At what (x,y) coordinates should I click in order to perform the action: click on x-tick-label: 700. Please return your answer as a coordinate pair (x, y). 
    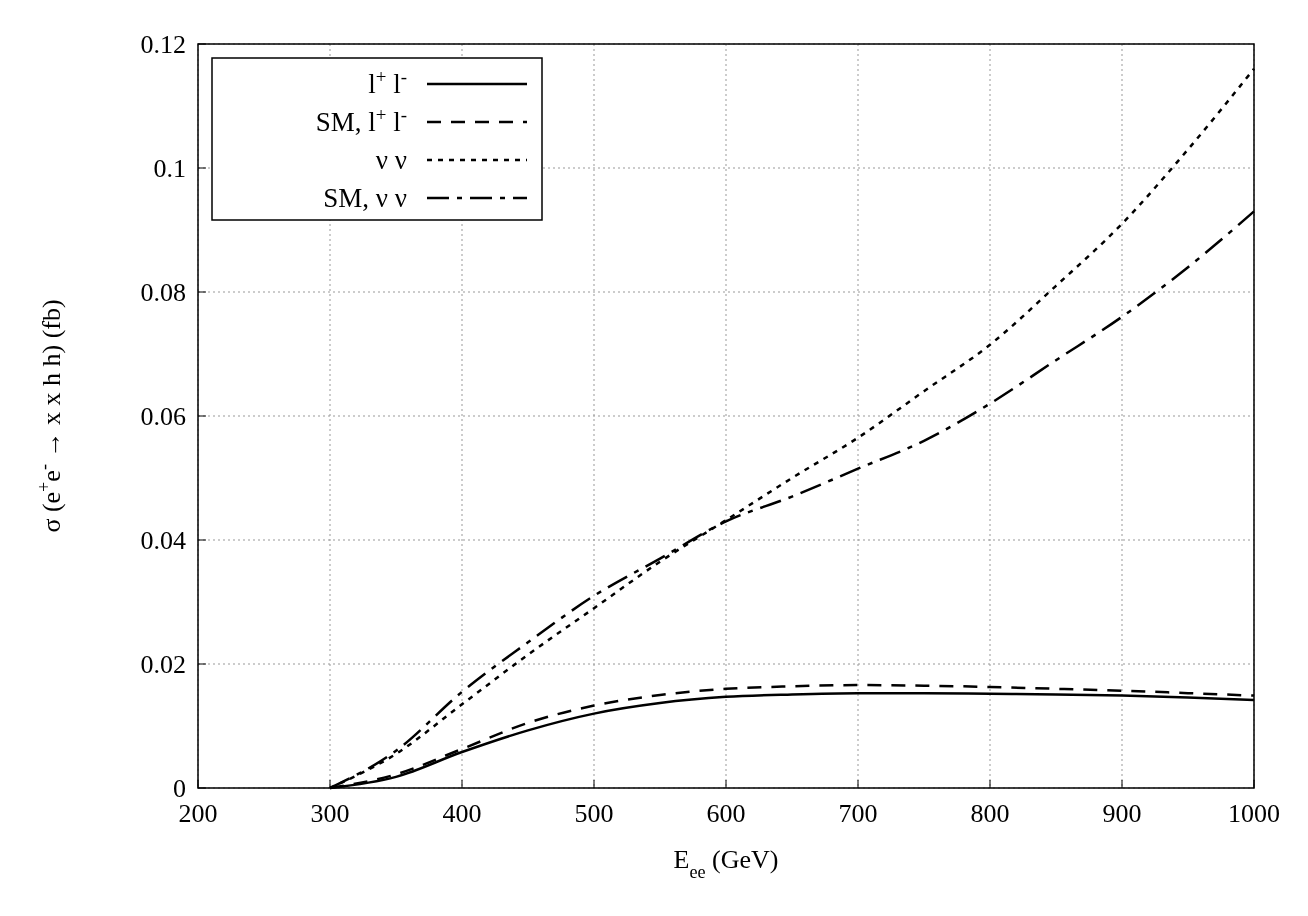
    Looking at the image, I should click on (858, 813).